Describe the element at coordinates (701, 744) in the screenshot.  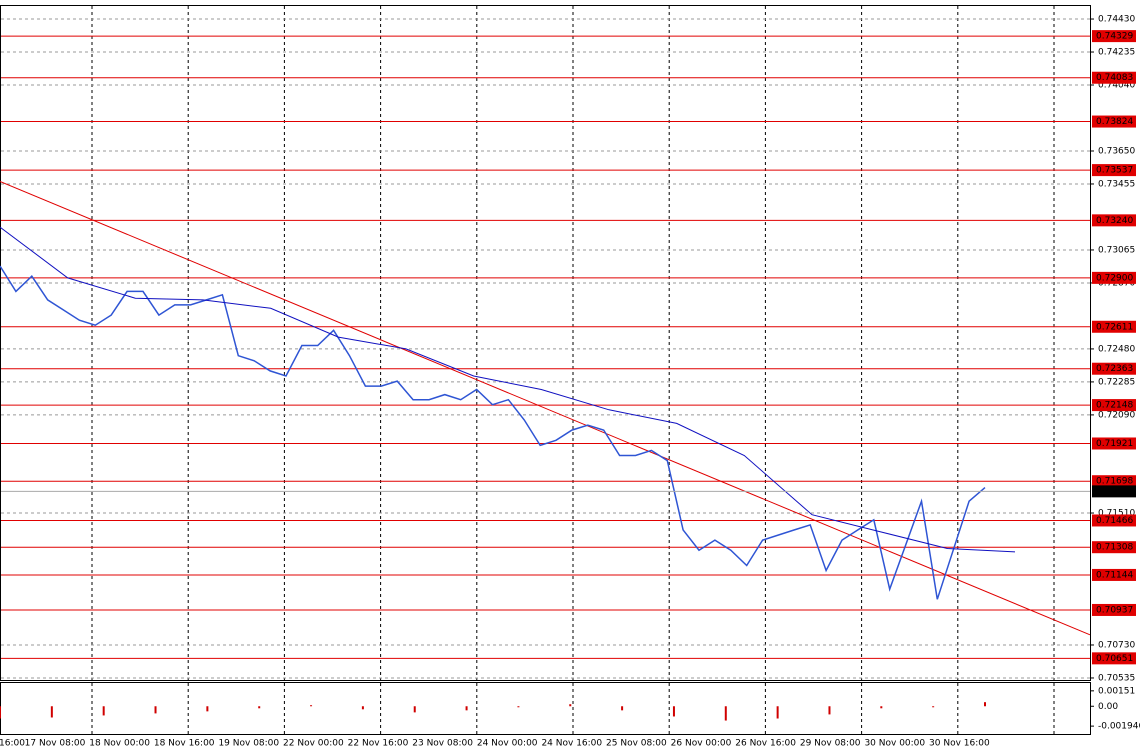
I see `x-tick-label: 26 Nov 00:00` at that location.